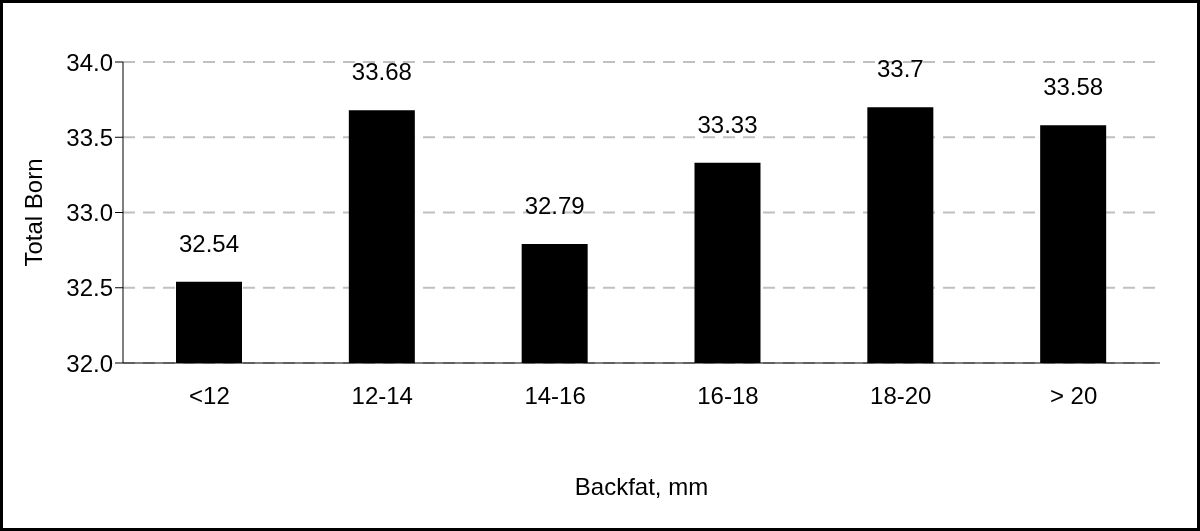 The image size is (1200, 531). I want to click on x-tick-label: 16-18, so click(728, 396).